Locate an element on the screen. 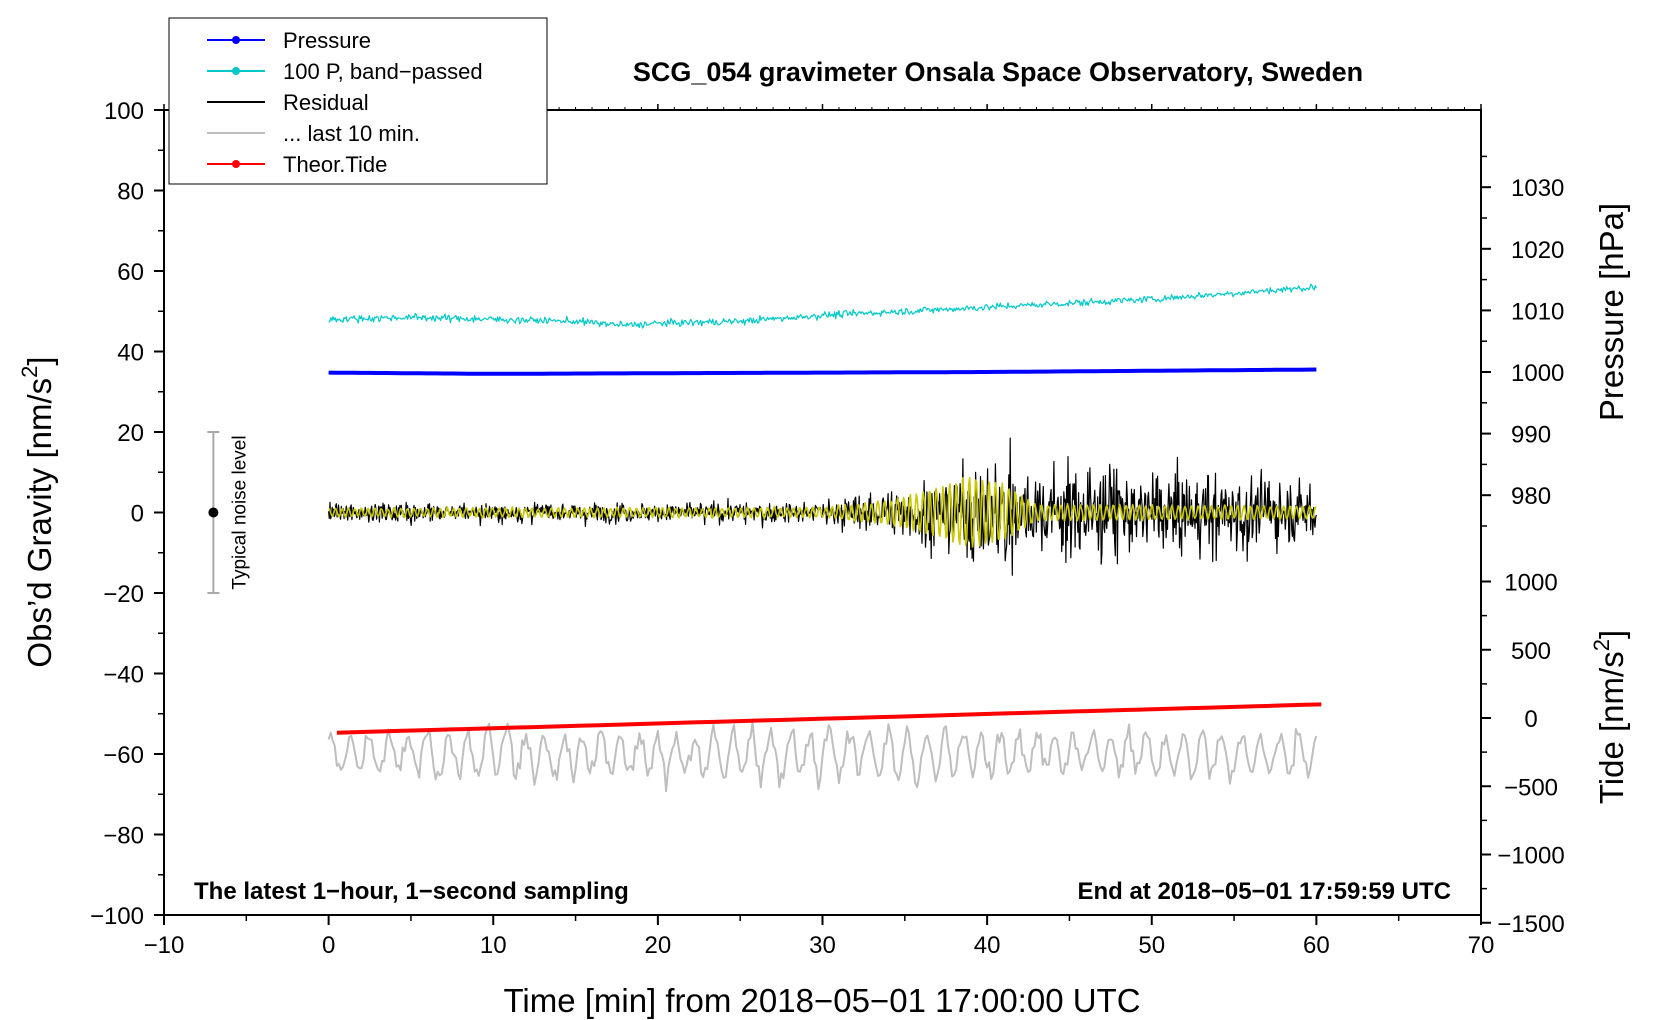 The width and height of the screenshot is (1660, 1020). x-tick-label: 50 is located at coordinates (1151, 945).